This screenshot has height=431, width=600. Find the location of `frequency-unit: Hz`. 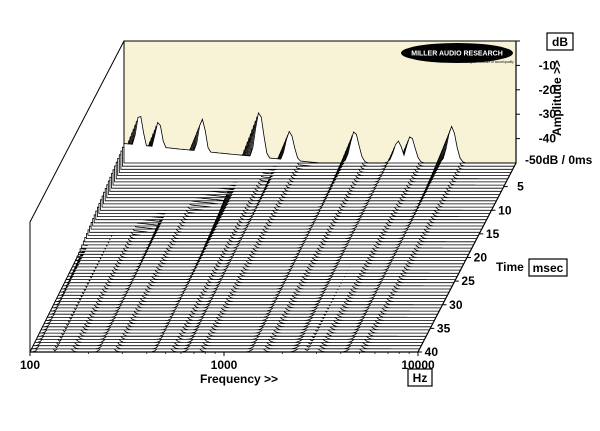

frequency-unit: Hz is located at coordinates (420, 378).